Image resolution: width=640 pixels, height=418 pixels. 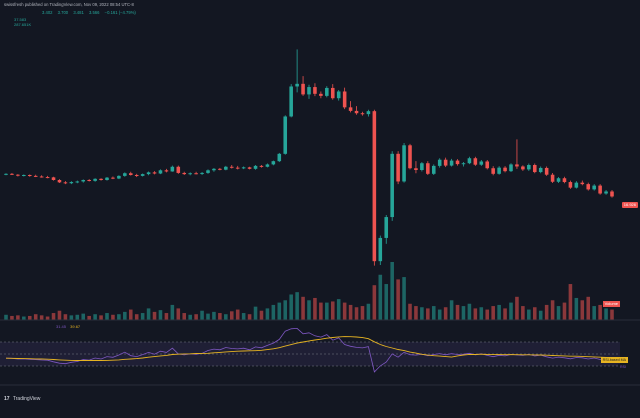 I want to click on rsi-value: 31.45, so click(x=61, y=326).